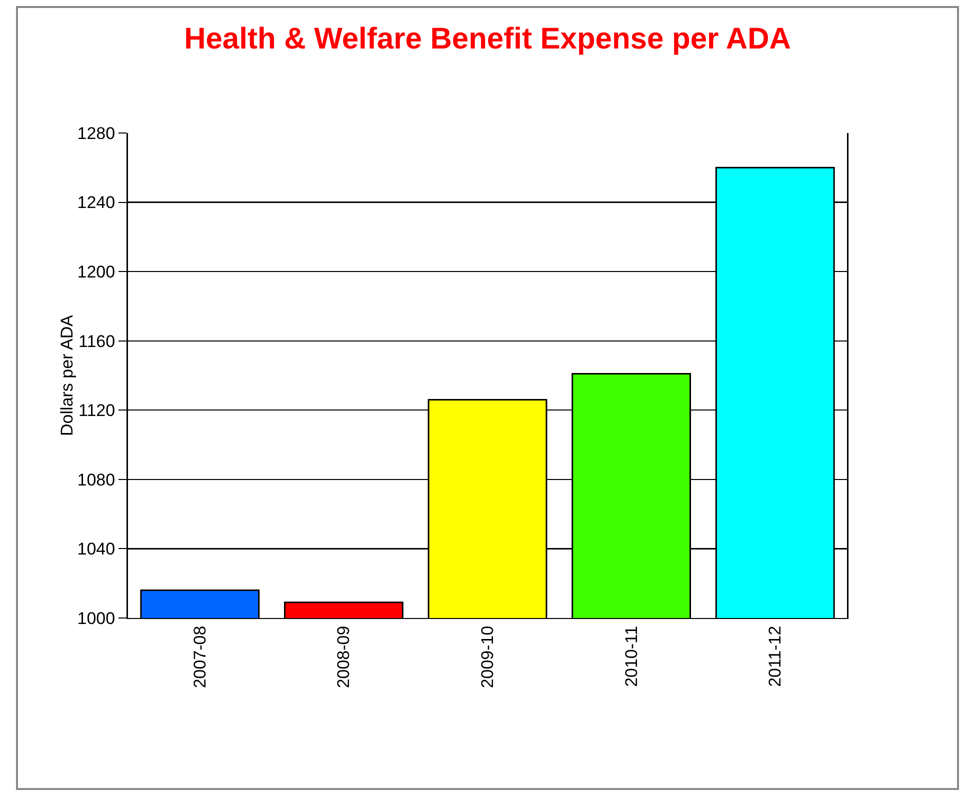  What do you see at coordinates (96, 133) in the screenshot?
I see `y-tick-label: 1280` at bounding box center [96, 133].